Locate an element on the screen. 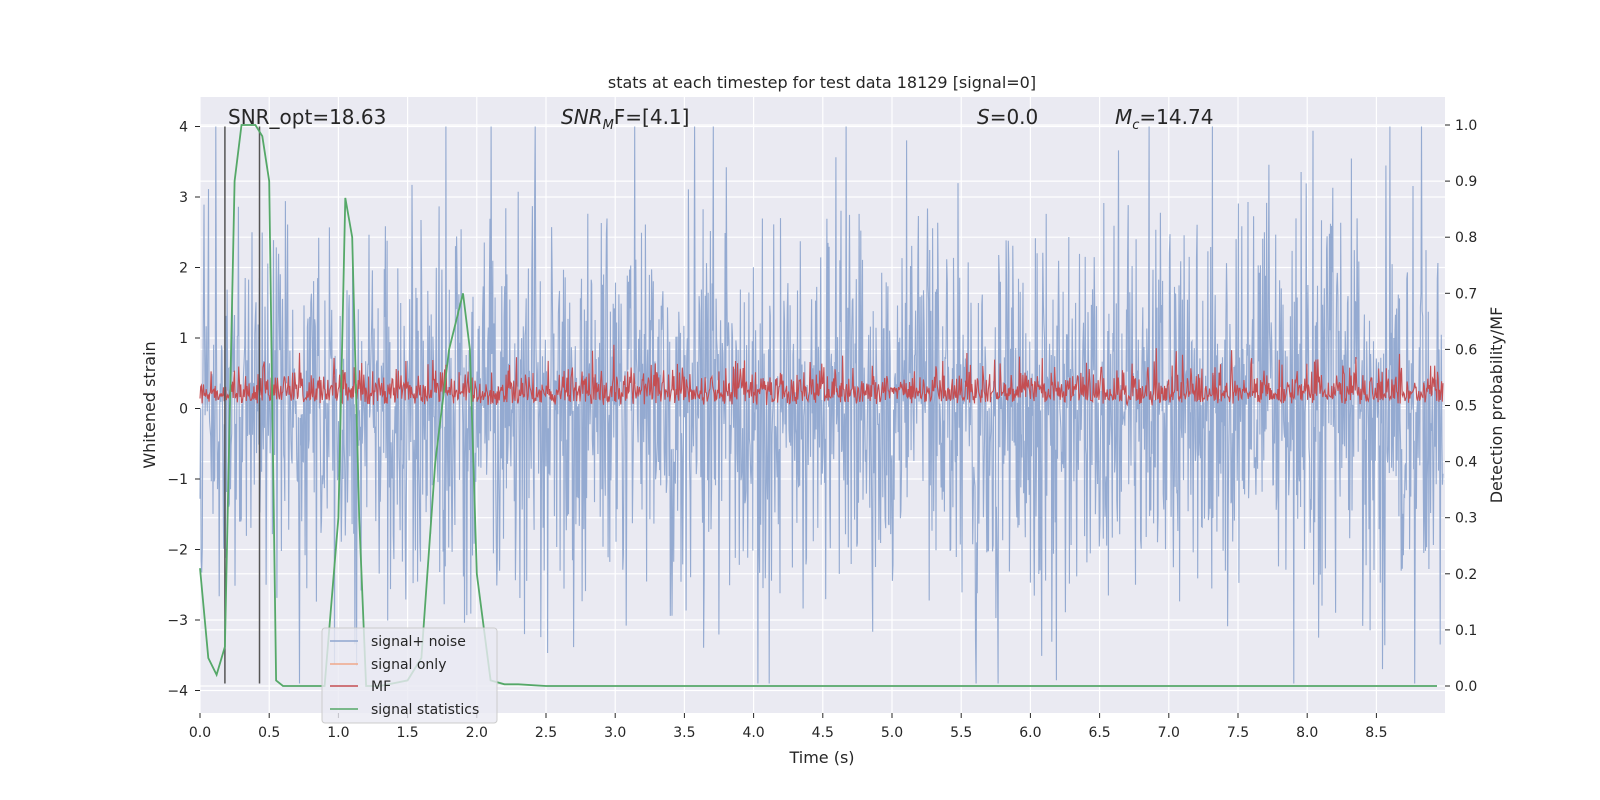  legend-label-signal-statistics: signal statistics is located at coordinates (425, 710).